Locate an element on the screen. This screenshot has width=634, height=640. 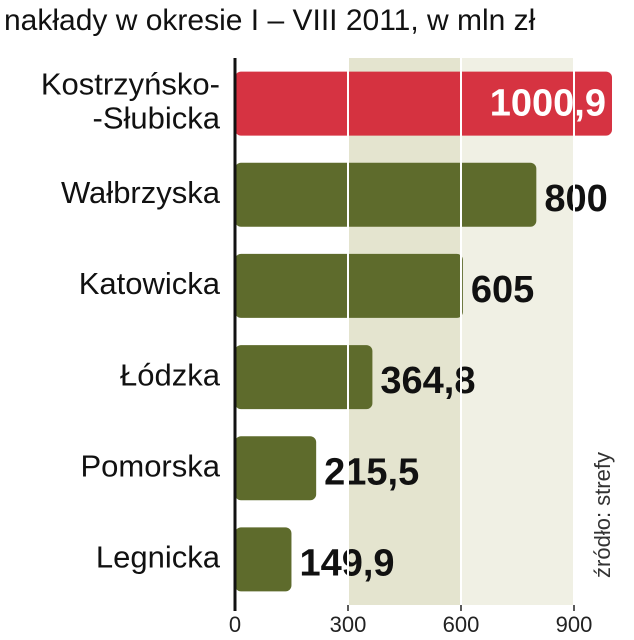
category-label: Łódzka is located at coordinates (170, 374).